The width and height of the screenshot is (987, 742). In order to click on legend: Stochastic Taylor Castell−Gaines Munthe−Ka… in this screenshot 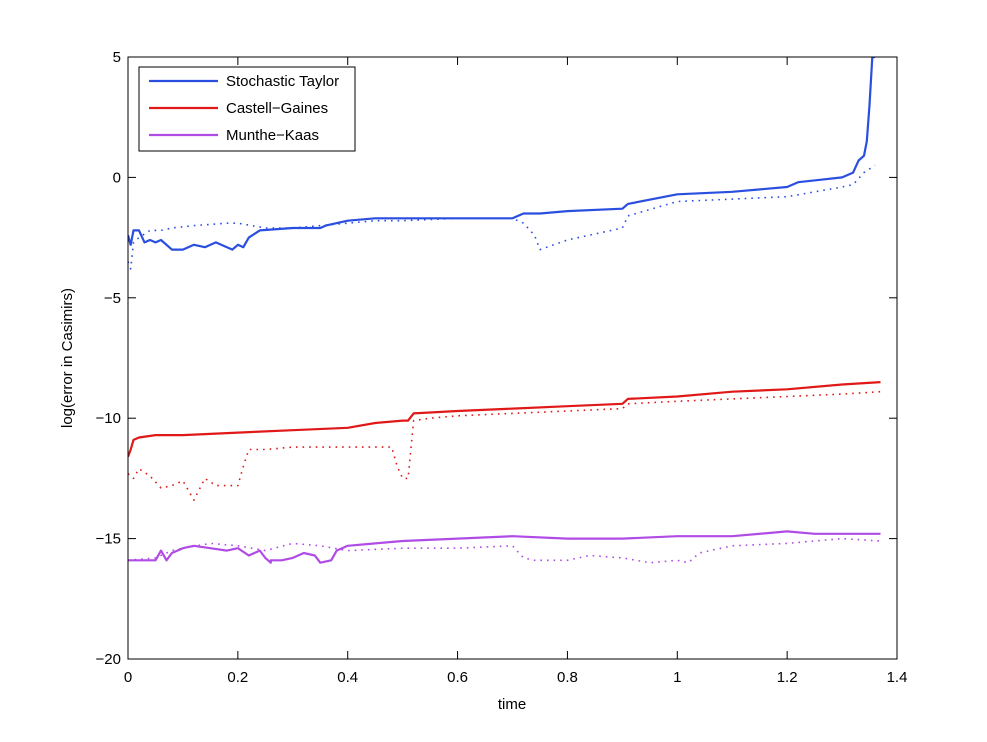, I will do `click(247, 109)`.